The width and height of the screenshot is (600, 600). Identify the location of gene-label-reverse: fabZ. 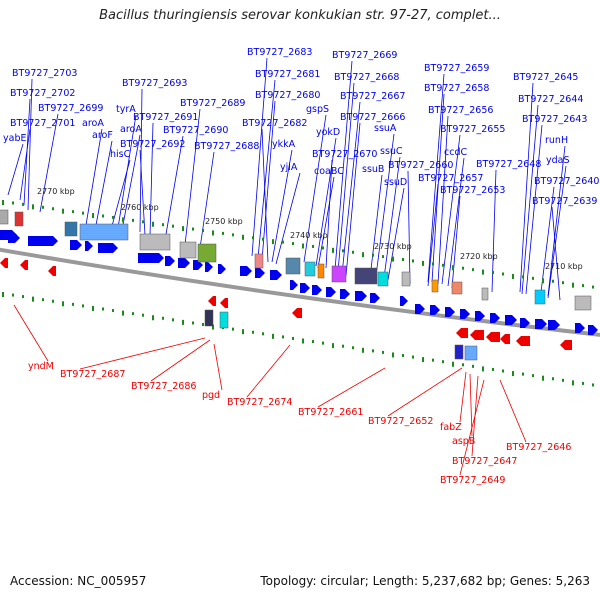
(451, 427).